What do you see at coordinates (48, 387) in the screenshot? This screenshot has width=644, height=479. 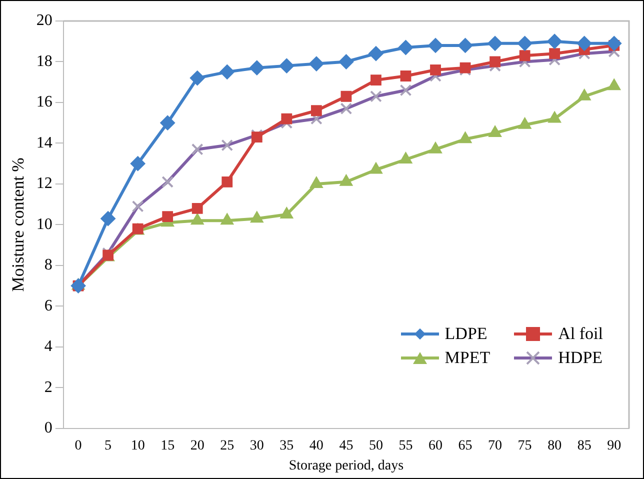 I see `y-tick-label: 2` at bounding box center [48, 387].